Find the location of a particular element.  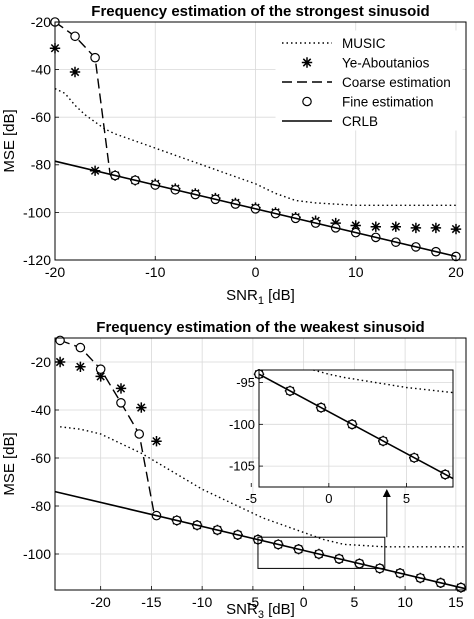

top-chart-ytick-label: -60 is located at coordinates (41, 117).